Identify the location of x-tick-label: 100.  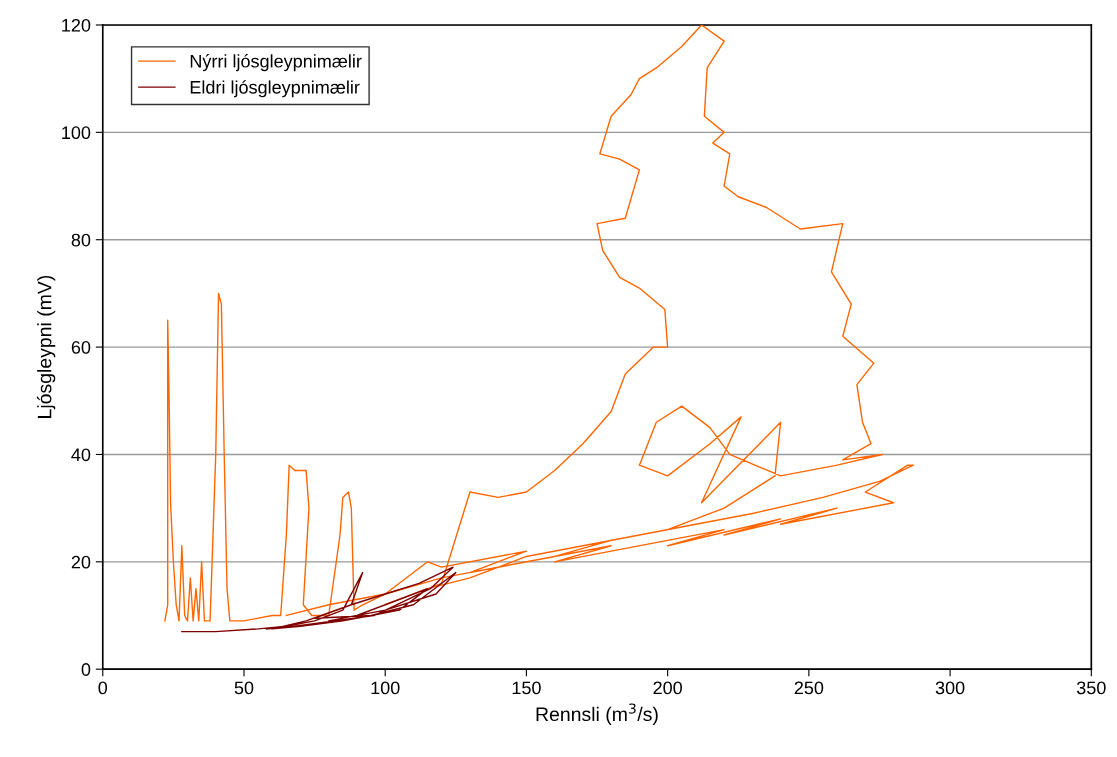
(385, 688).